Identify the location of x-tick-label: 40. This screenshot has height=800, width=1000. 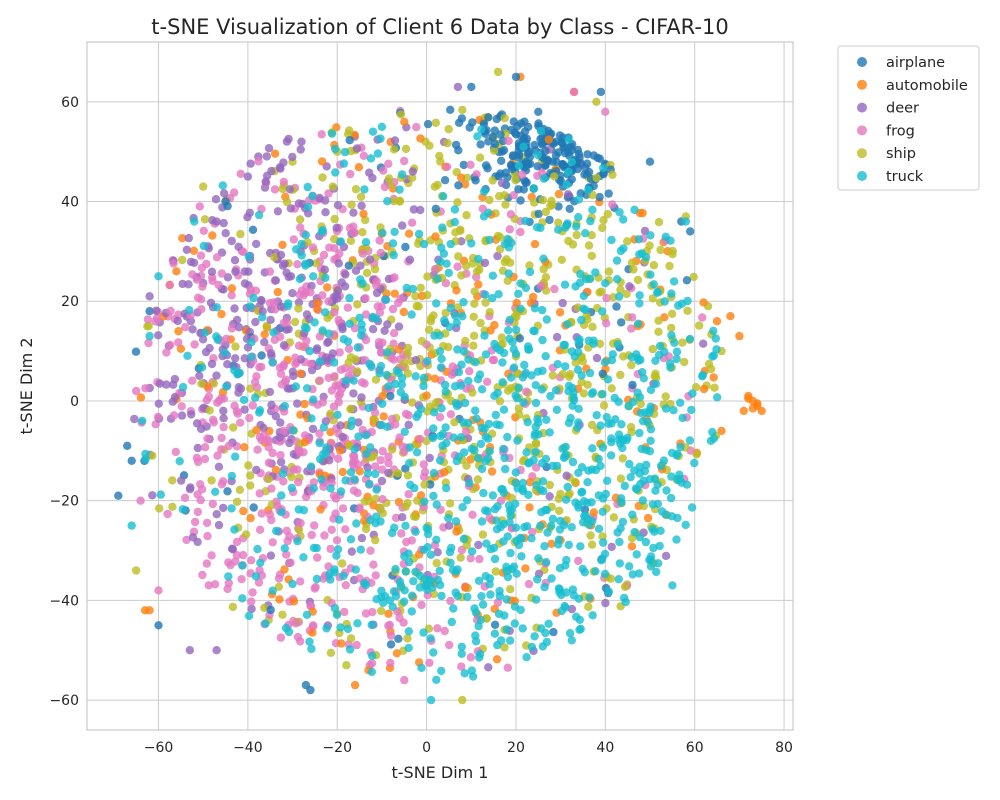
(605, 748).